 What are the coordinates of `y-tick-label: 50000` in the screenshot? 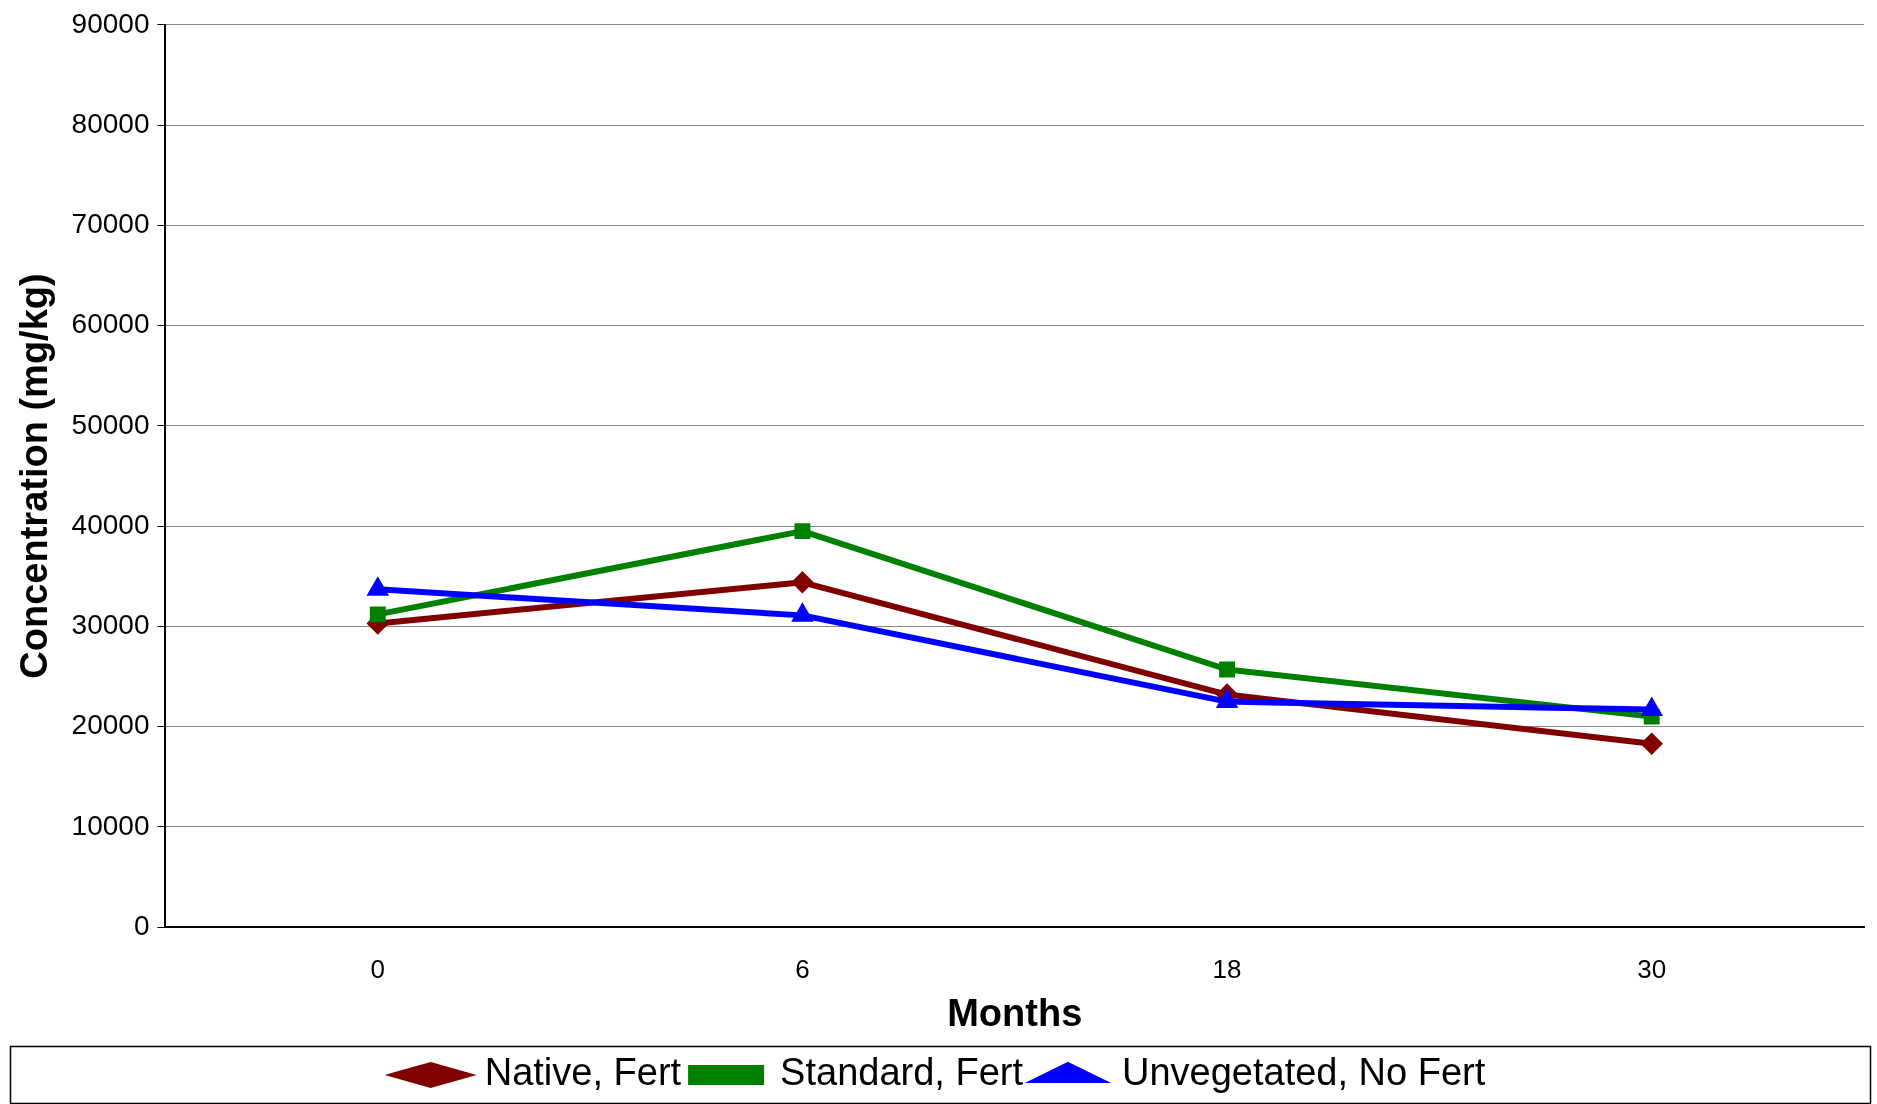 It's located at (110, 424).